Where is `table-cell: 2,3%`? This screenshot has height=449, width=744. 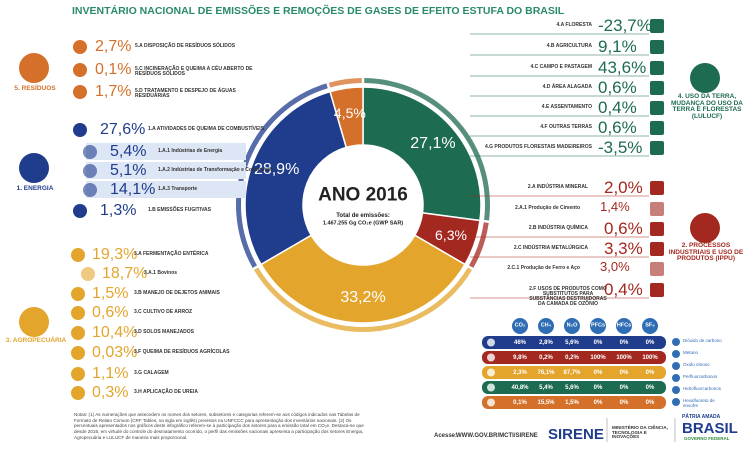
table-cell: 2,3% is located at coordinates (520, 372).